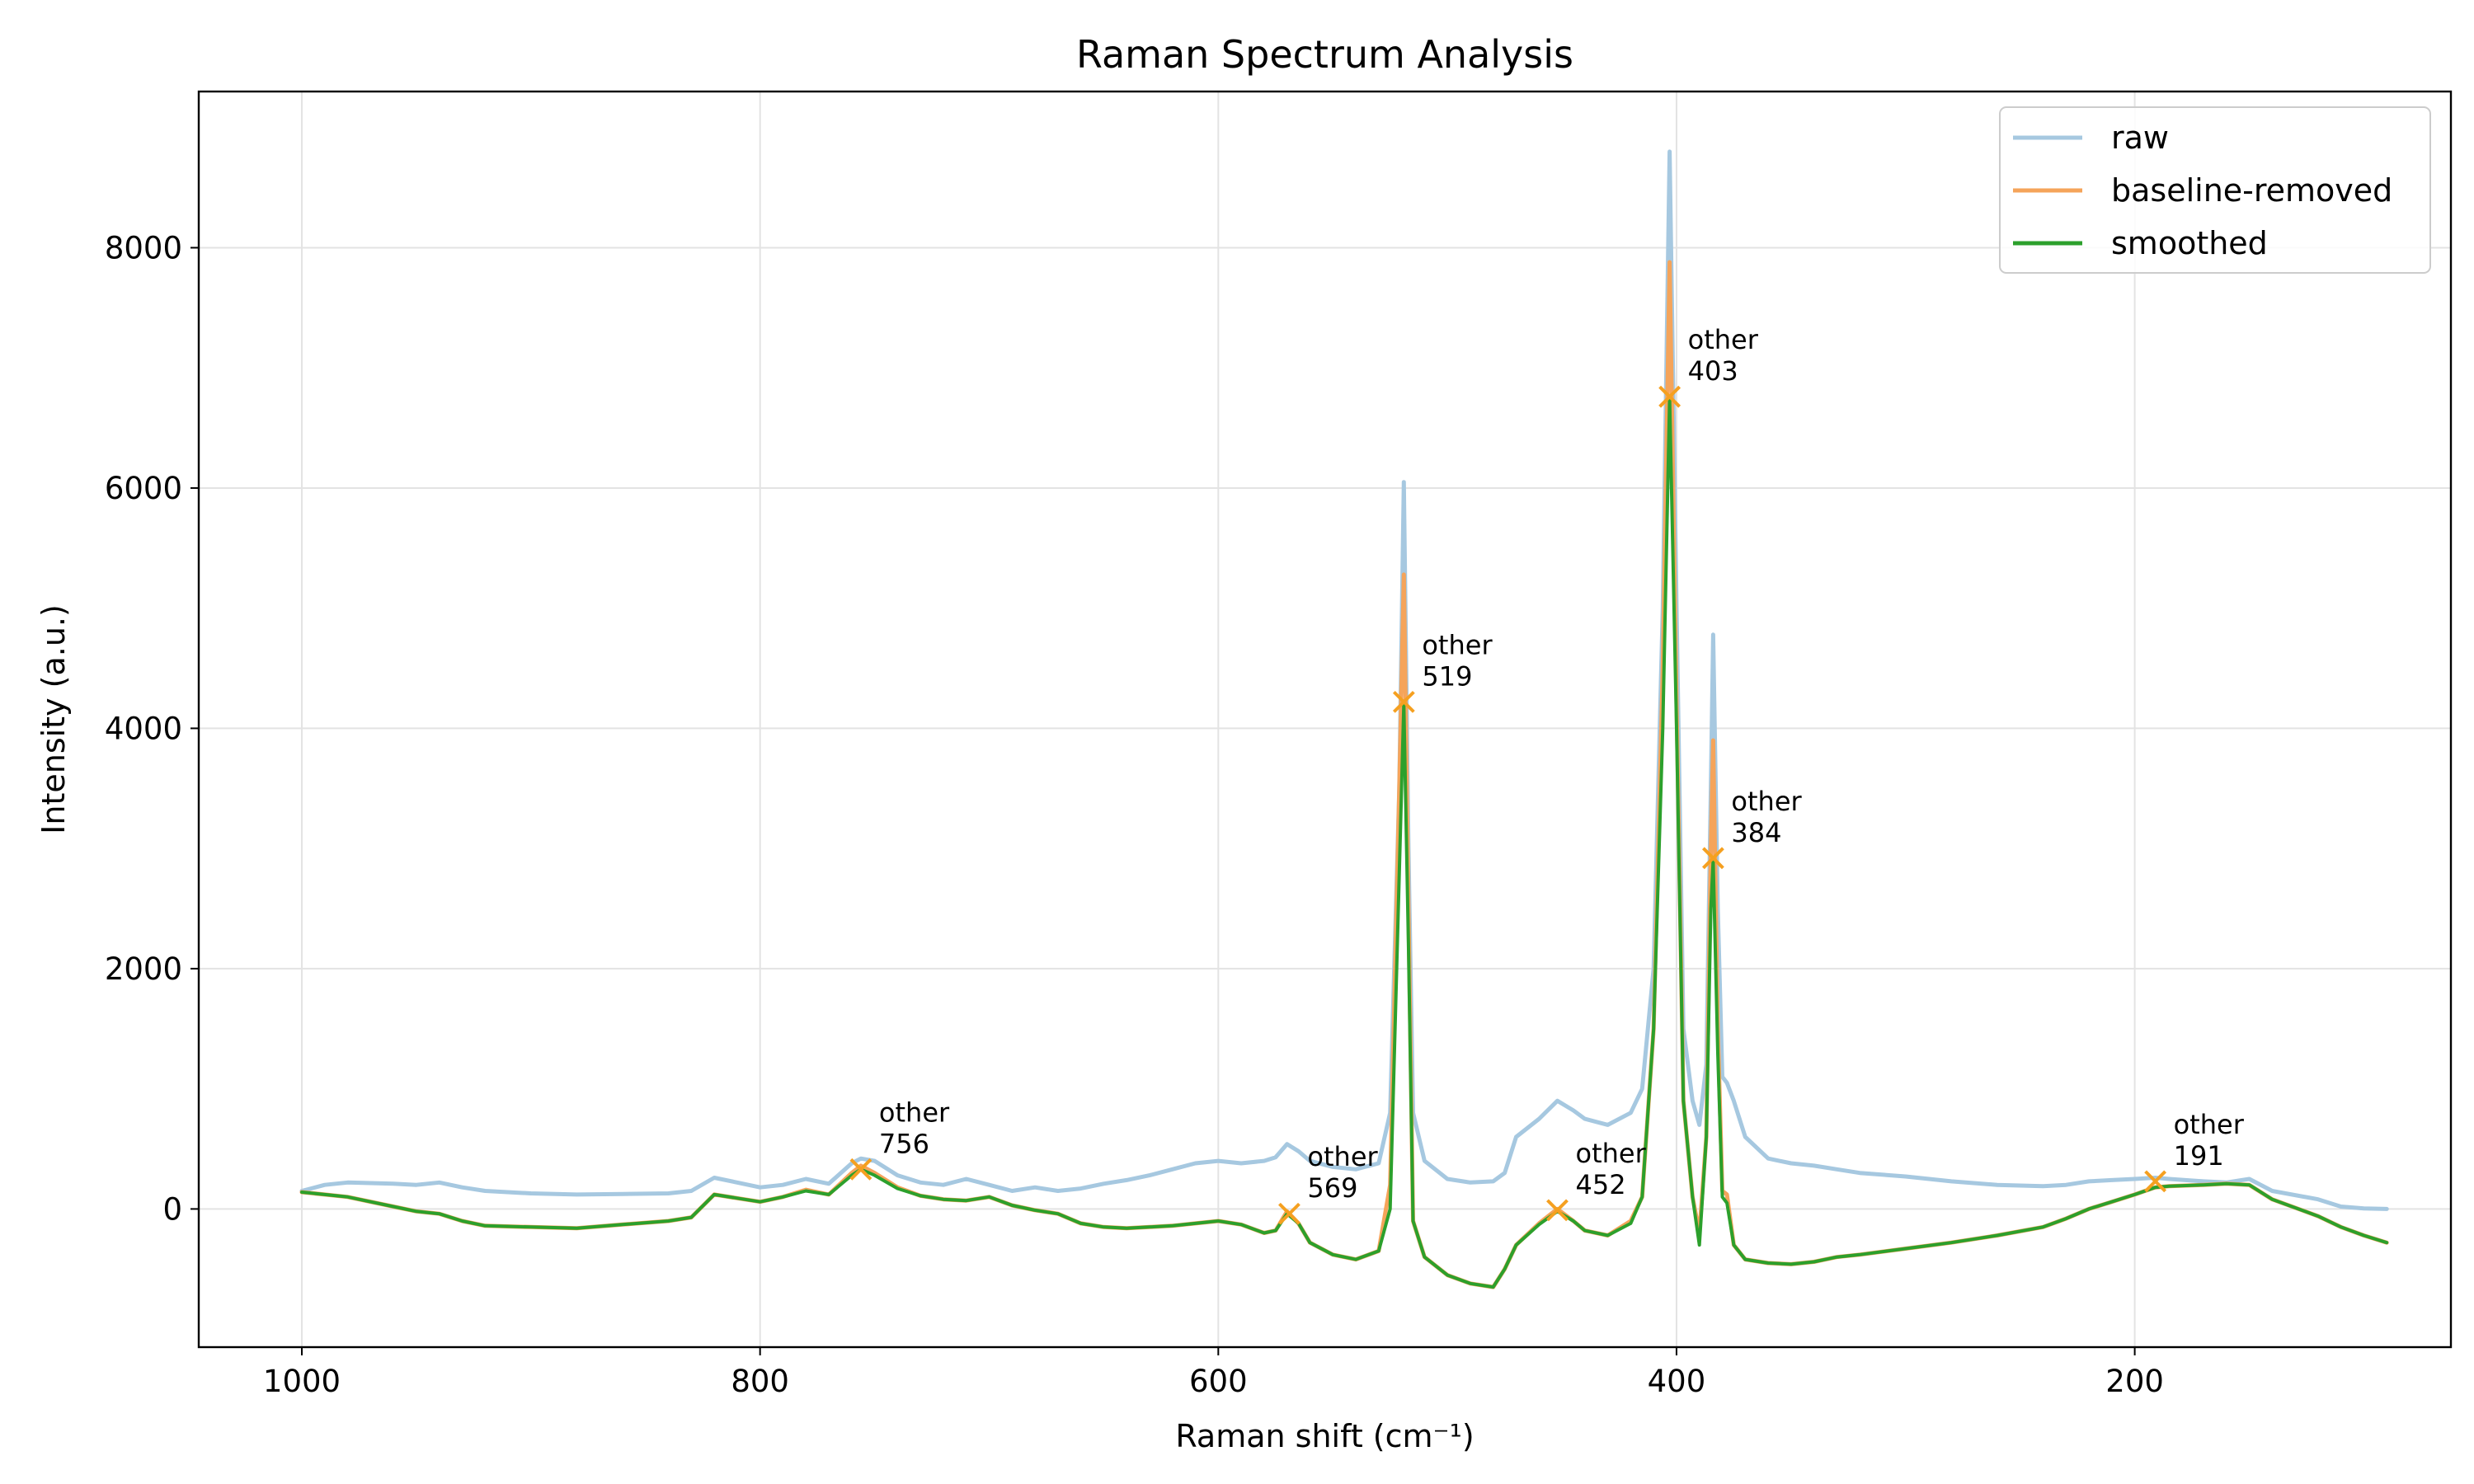 The image size is (2474, 1484). I want to click on y-tick-label: 2000, so click(143, 969).